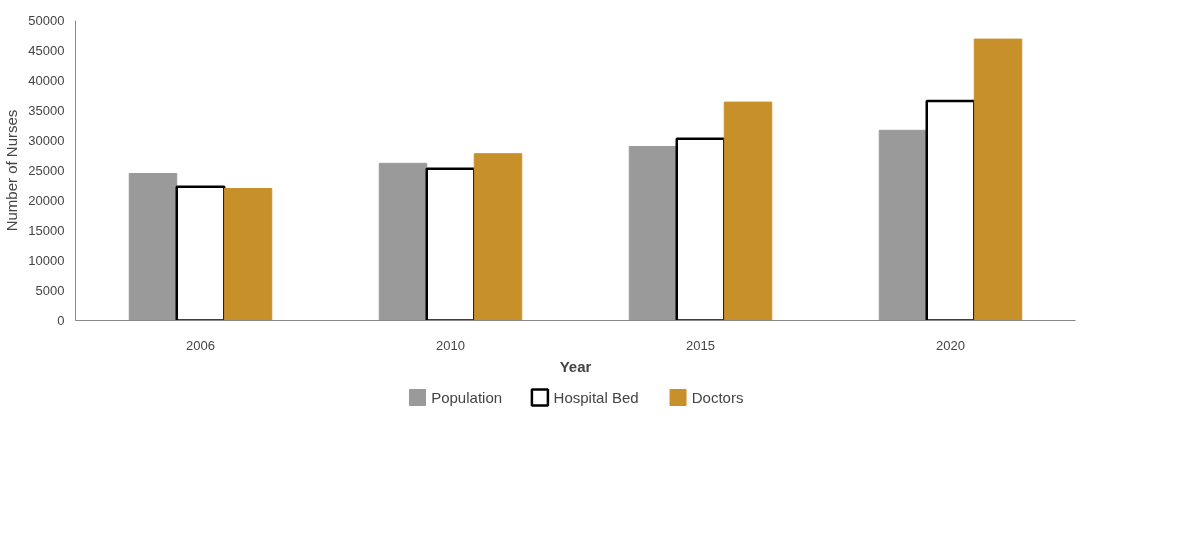 The image size is (1203, 552). Describe the element at coordinates (46, 260) in the screenshot. I see `y-tick-label: 10000` at that location.